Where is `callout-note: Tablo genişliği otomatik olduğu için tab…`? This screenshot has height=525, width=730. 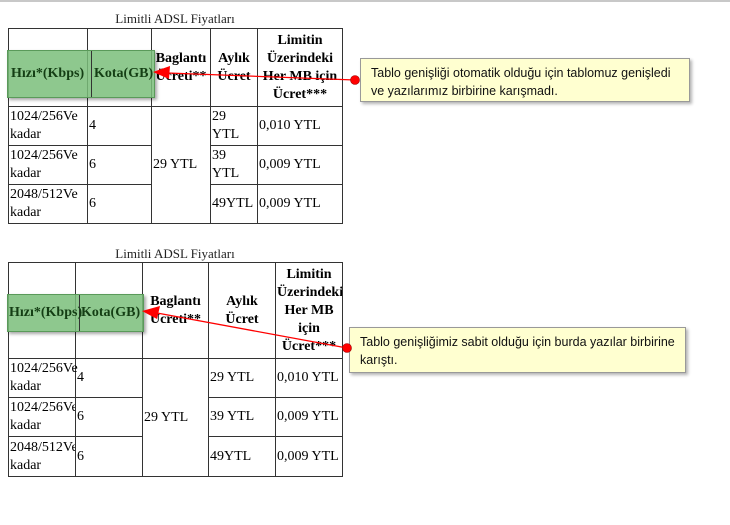 callout-note: Tablo genişliği otomatik olduğu için tab… is located at coordinates (525, 80).